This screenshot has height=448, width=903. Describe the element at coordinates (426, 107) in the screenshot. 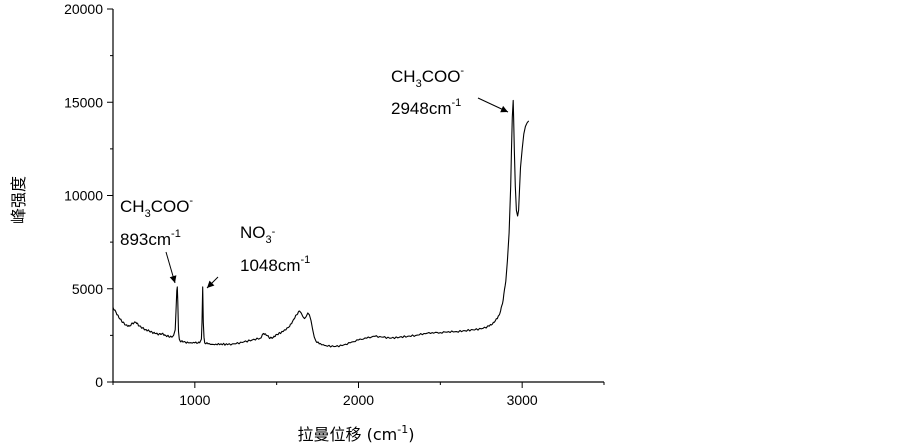

I see `annotation-wavenumber-label: 2948cm-1` at that location.